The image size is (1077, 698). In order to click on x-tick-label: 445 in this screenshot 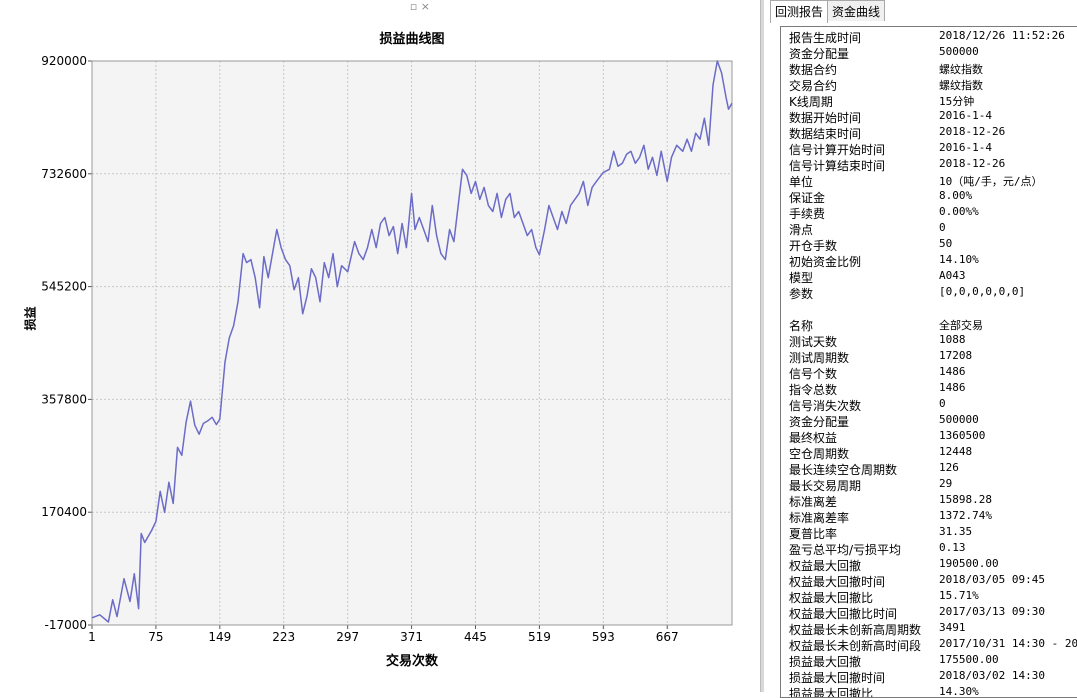, I will do `click(475, 637)`.